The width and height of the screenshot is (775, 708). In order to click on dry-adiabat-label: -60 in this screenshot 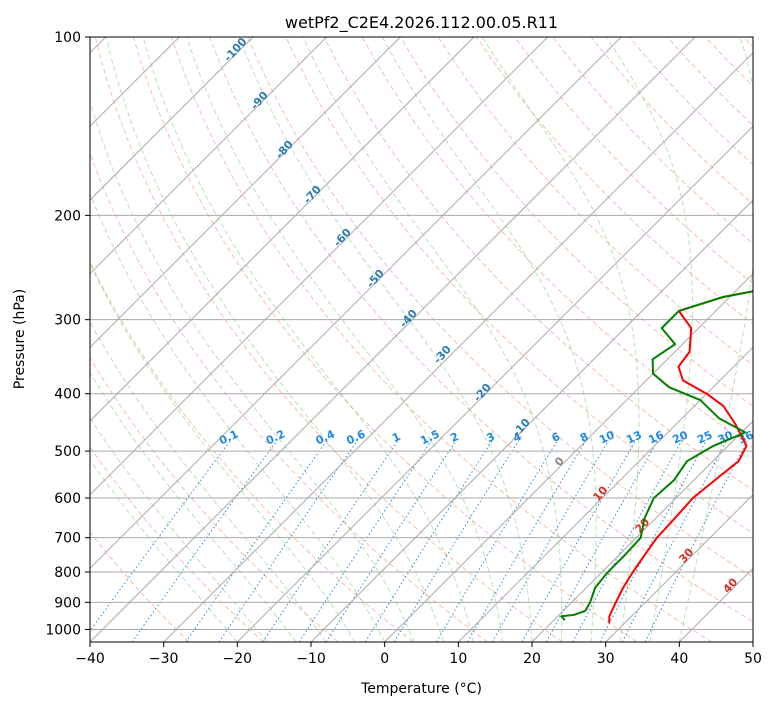, I will do `click(342, 238)`.